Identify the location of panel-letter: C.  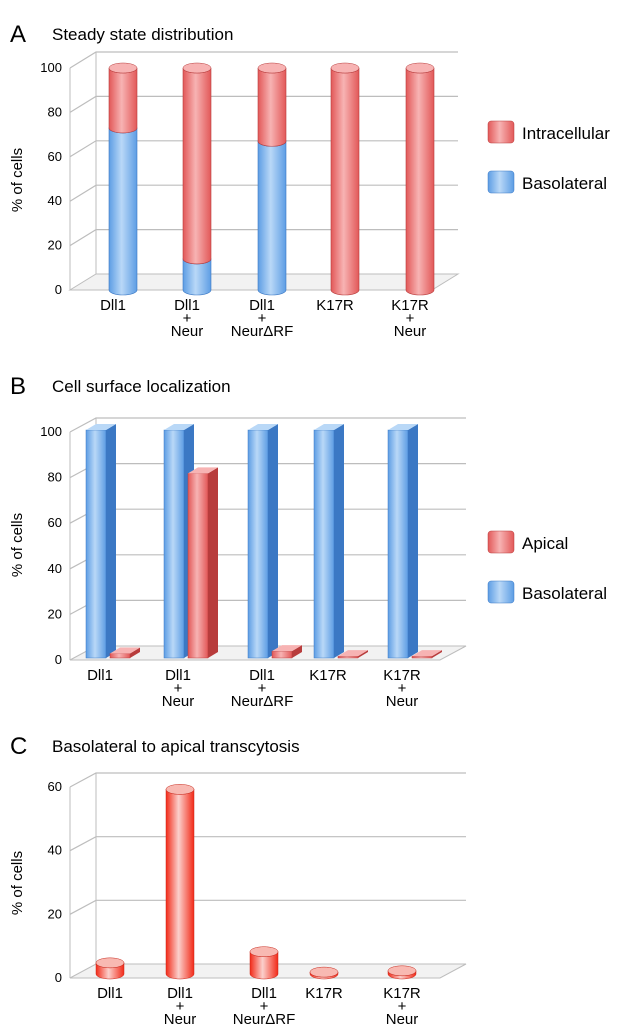
(18, 746).